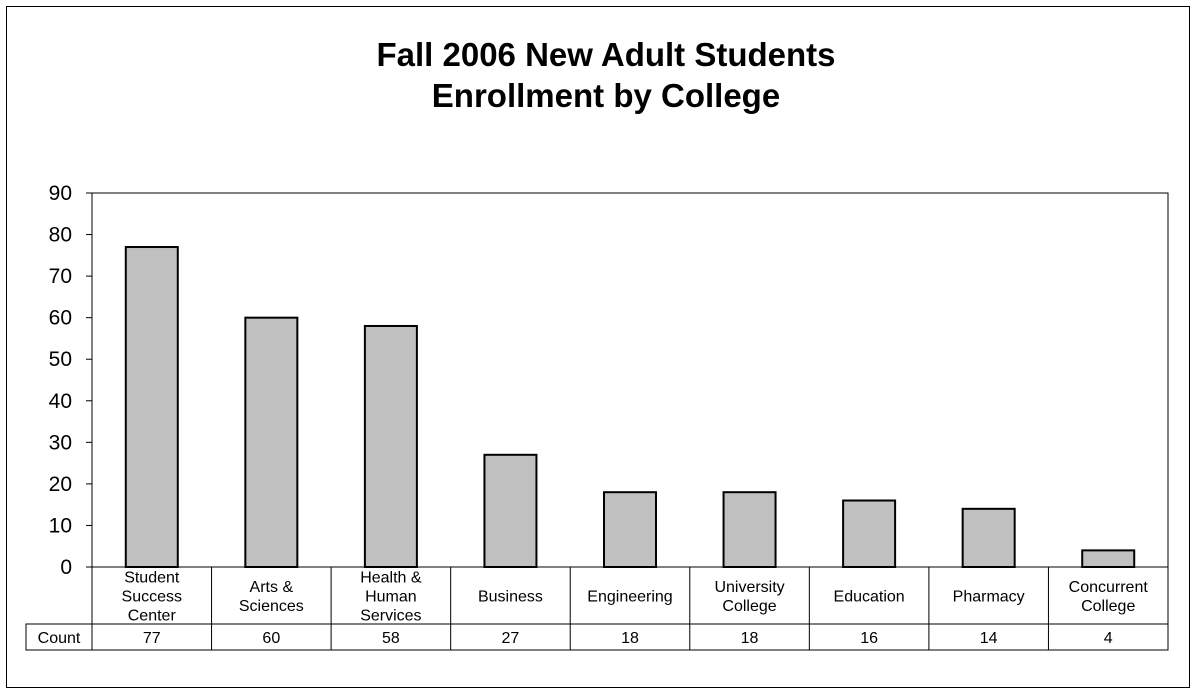  I want to click on x-category-label-line: Student, so click(152, 578).